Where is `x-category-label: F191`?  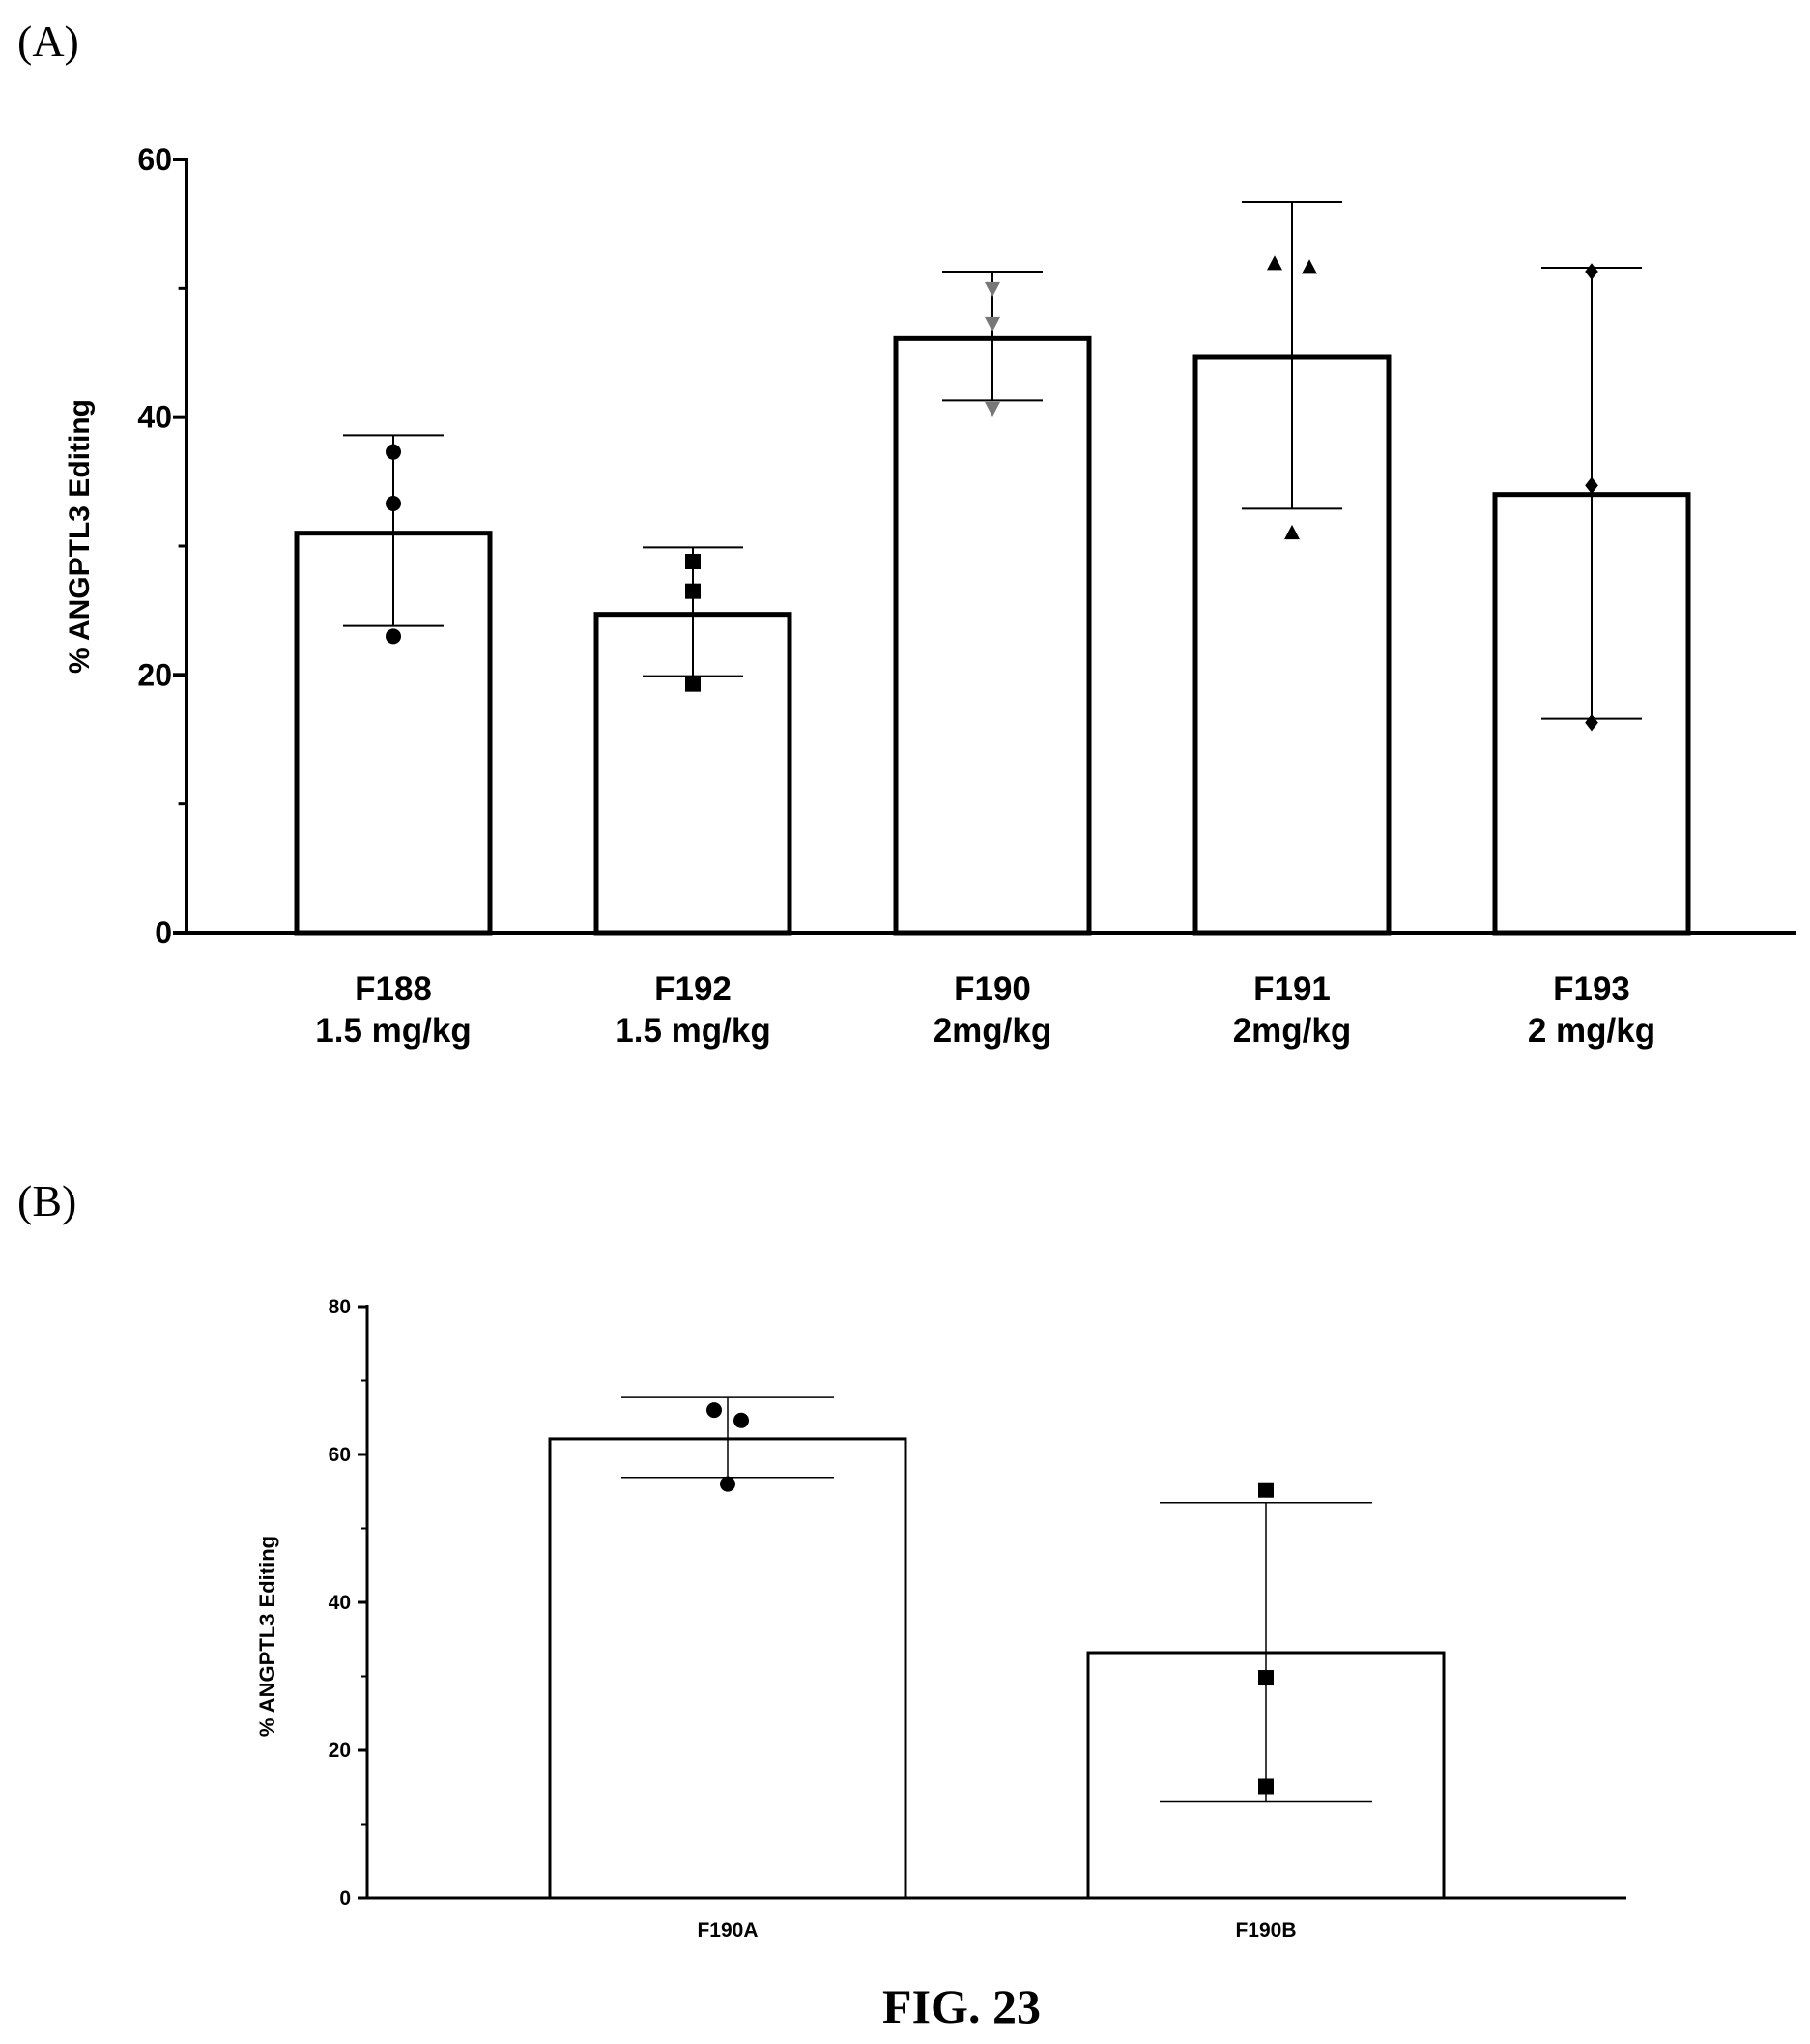 x-category-label: F191 is located at coordinates (1292, 989).